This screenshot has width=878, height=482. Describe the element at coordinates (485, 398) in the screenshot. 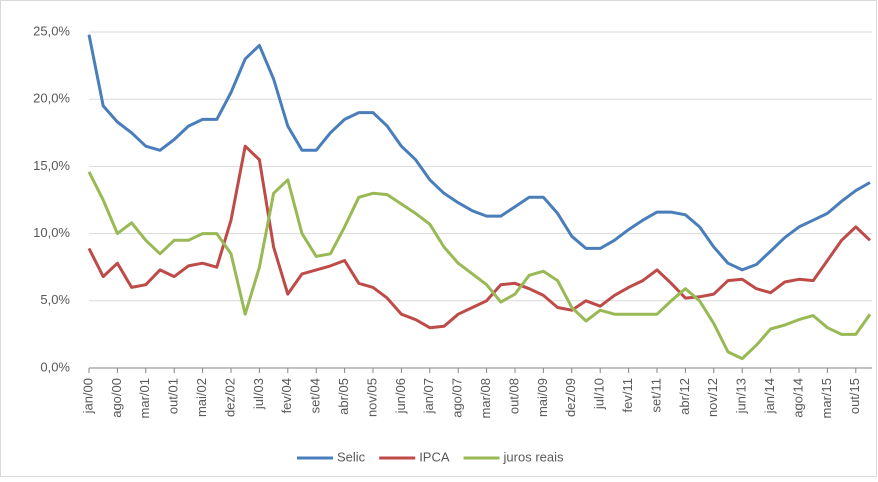

I see `x-tick-label: mar/08` at that location.